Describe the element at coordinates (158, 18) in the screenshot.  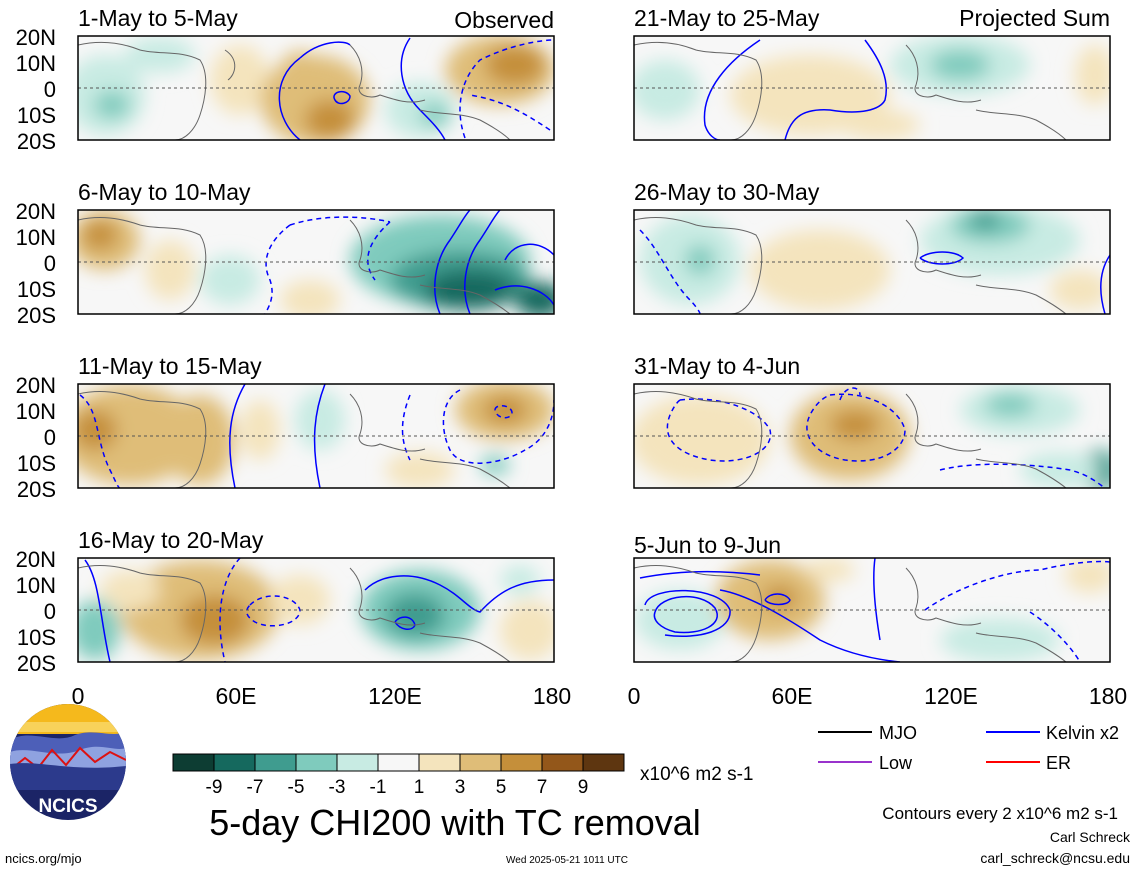
I see `panel-left-1-title: 1-May to 5-May` at that location.